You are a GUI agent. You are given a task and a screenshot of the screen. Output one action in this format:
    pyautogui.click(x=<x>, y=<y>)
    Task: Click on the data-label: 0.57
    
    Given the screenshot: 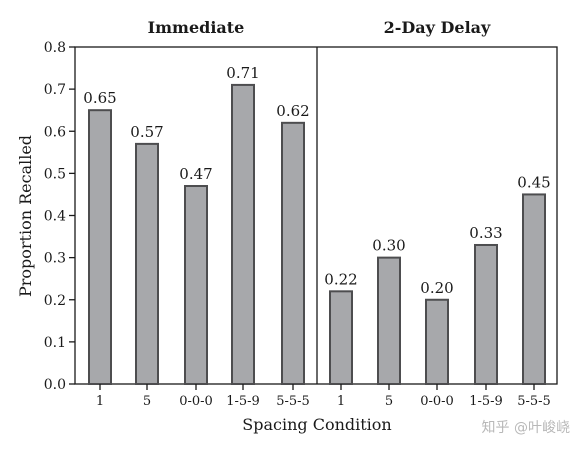 What is the action you would take?
    pyautogui.click(x=146, y=132)
    